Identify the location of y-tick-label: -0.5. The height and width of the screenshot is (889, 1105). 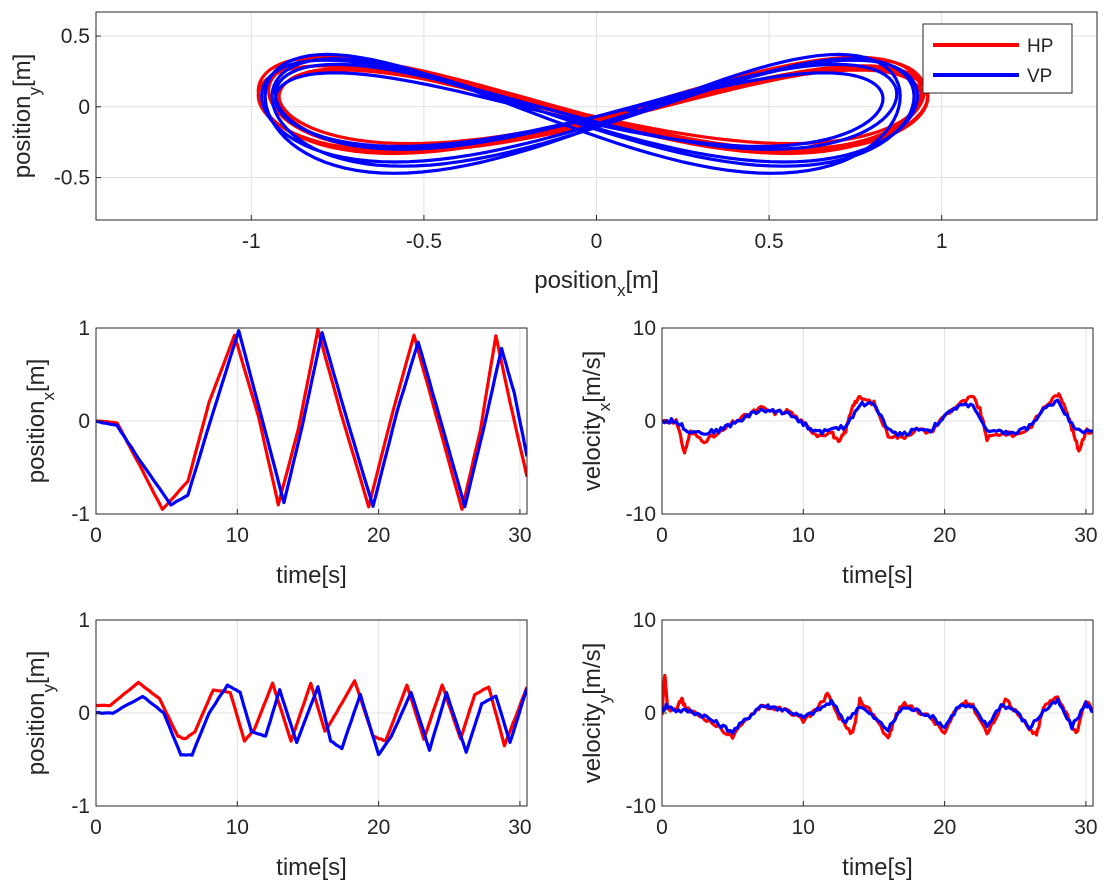
(72, 178).